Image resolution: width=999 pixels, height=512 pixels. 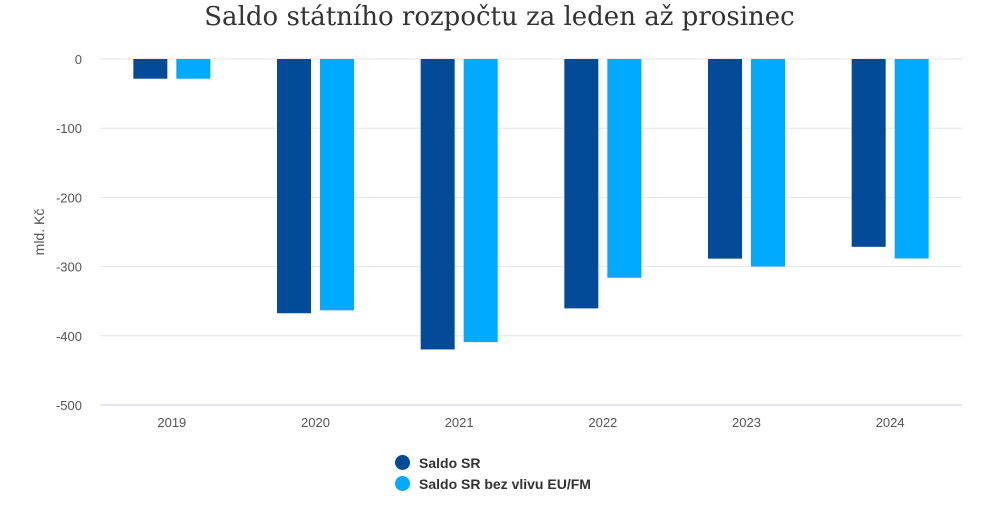 What do you see at coordinates (69, 267) in the screenshot?
I see `y-tick-label: -300` at bounding box center [69, 267].